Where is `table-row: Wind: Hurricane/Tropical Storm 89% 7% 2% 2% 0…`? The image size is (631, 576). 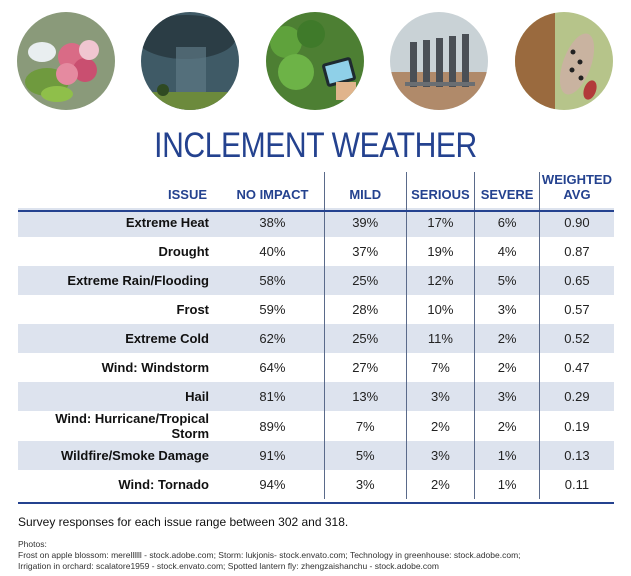 table-row: Wind: Hurricane/Tropical Storm 89% 7% 2% 2% 0… is located at coordinates (316, 426).